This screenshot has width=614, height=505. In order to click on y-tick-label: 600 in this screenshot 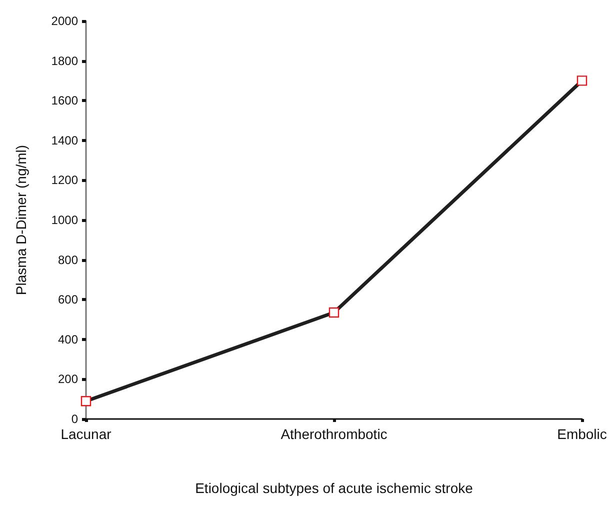, I will do `click(68, 299)`.